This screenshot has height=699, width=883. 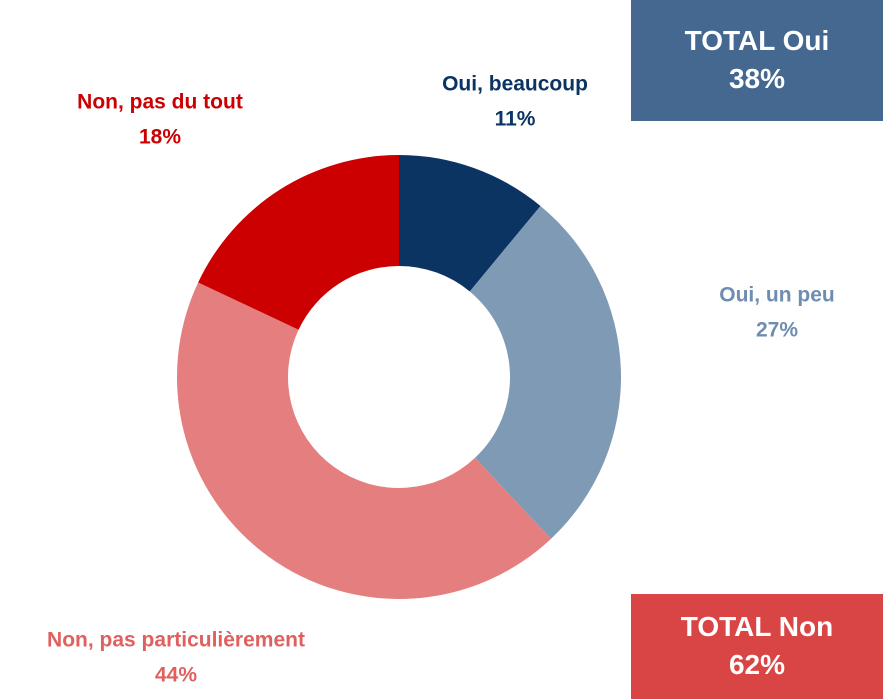 What do you see at coordinates (757, 664) in the screenshot?
I see `total-value: 62%` at bounding box center [757, 664].